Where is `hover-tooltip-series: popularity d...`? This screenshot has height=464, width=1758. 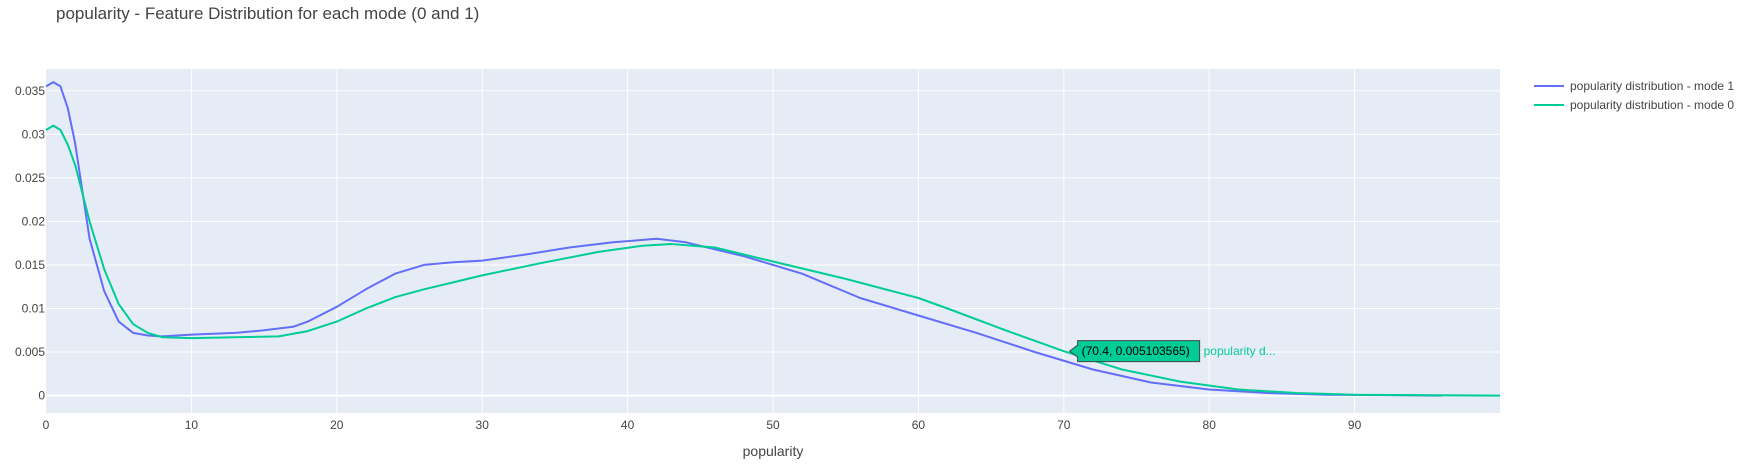
hover-tooltip-series: popularity d... is located at coordinates (1240, 351).